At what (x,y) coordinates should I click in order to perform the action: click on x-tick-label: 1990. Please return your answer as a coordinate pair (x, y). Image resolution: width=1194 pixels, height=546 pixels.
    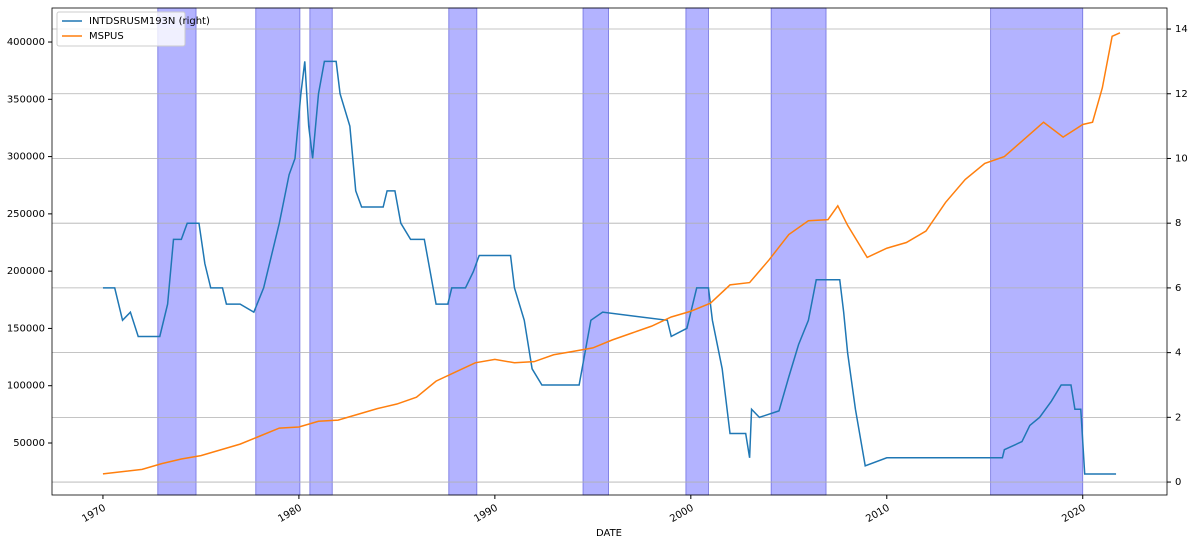
    Looking at the image, I should click on (486, 514).